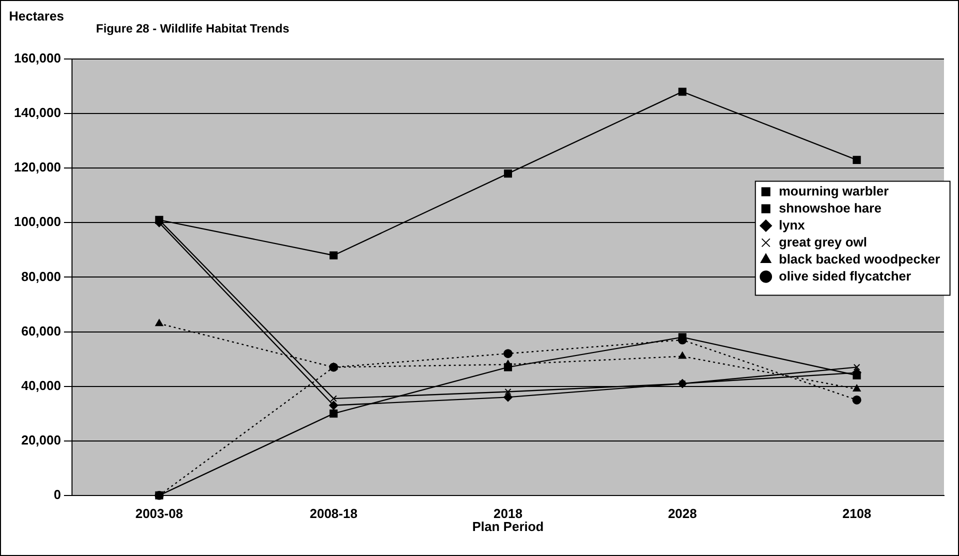 Image resolution: width=959 pixels, height=556 pixels. What do you see at coordinates (41, 330) in the screenshot?
I see `y-tick-label: 60,000` at bounding box center [41, 330].